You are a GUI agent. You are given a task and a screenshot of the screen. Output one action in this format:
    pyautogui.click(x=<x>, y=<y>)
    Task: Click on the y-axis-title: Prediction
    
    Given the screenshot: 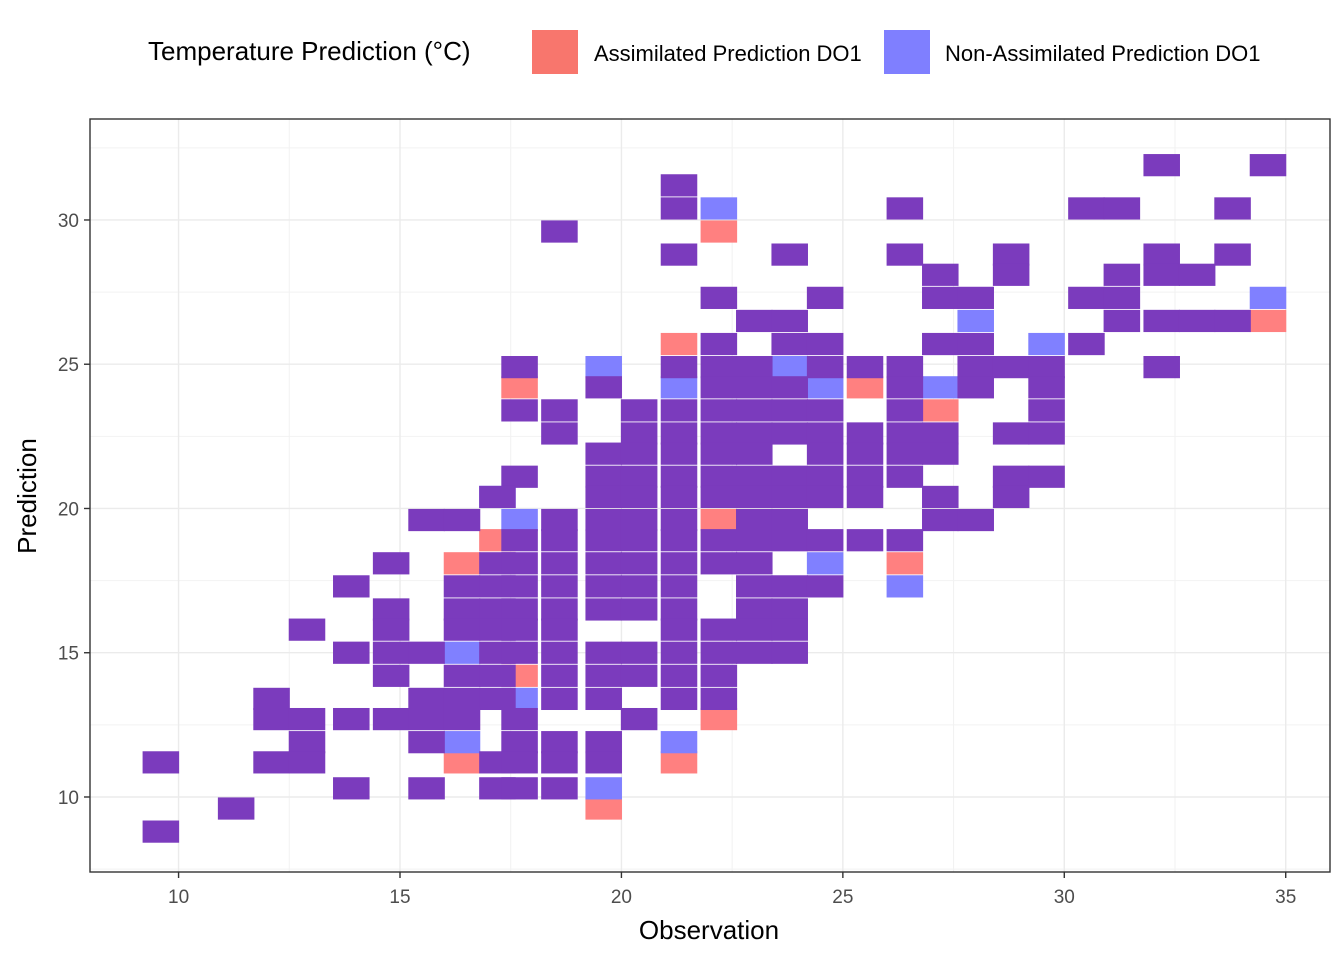 What is the action you would take?
    pyautogui.click(x=27, y=496)
    